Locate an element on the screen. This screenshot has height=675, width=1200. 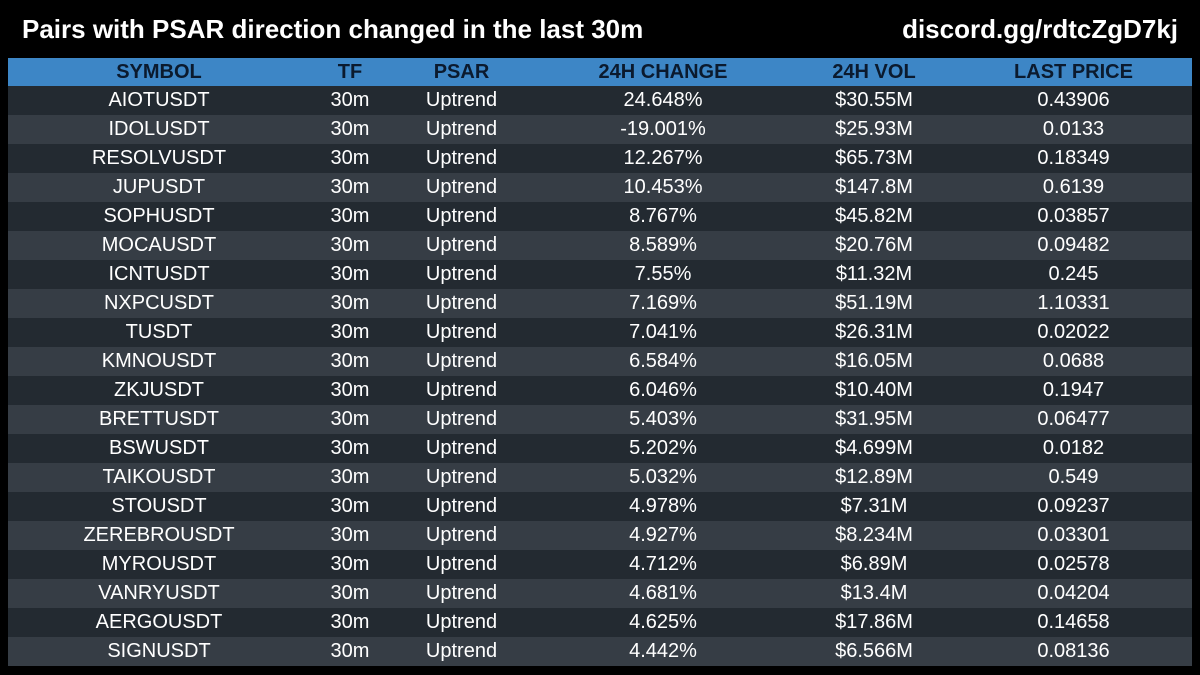
table-row: VANRYUSDT 30m Uptrend 4.681% $13.4M 0.04204 is located at coordinates (600, 593).